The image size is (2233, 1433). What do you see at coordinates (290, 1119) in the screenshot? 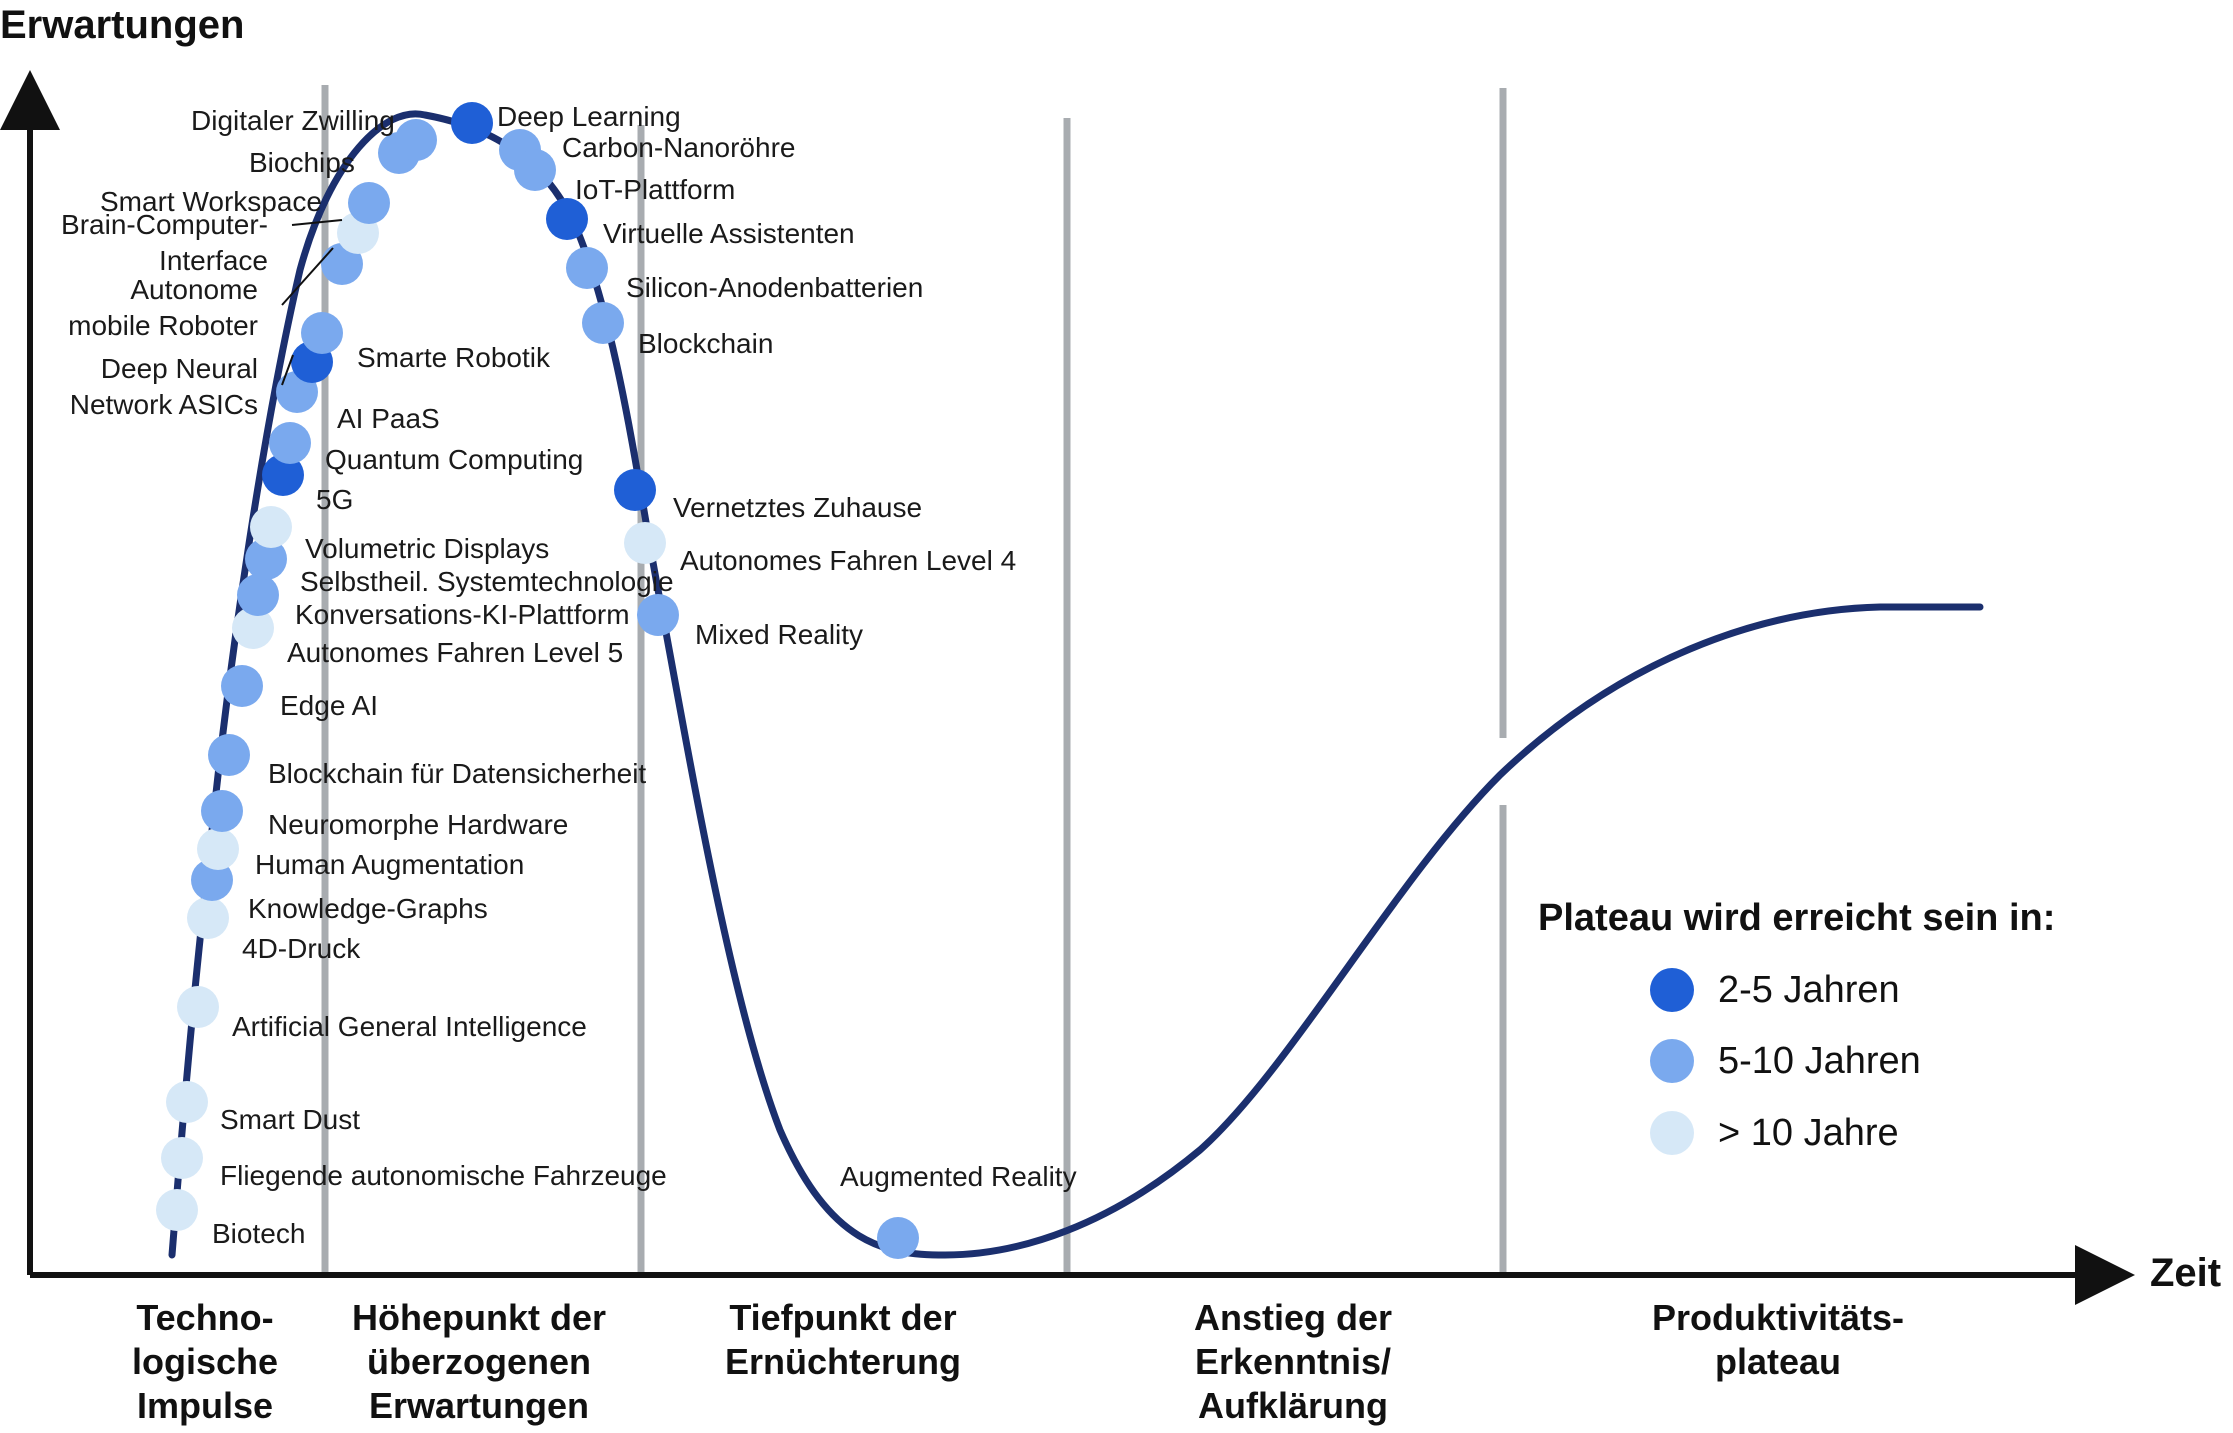
I see `point-label: Smart Dust` at bounding box center [290, 1119].